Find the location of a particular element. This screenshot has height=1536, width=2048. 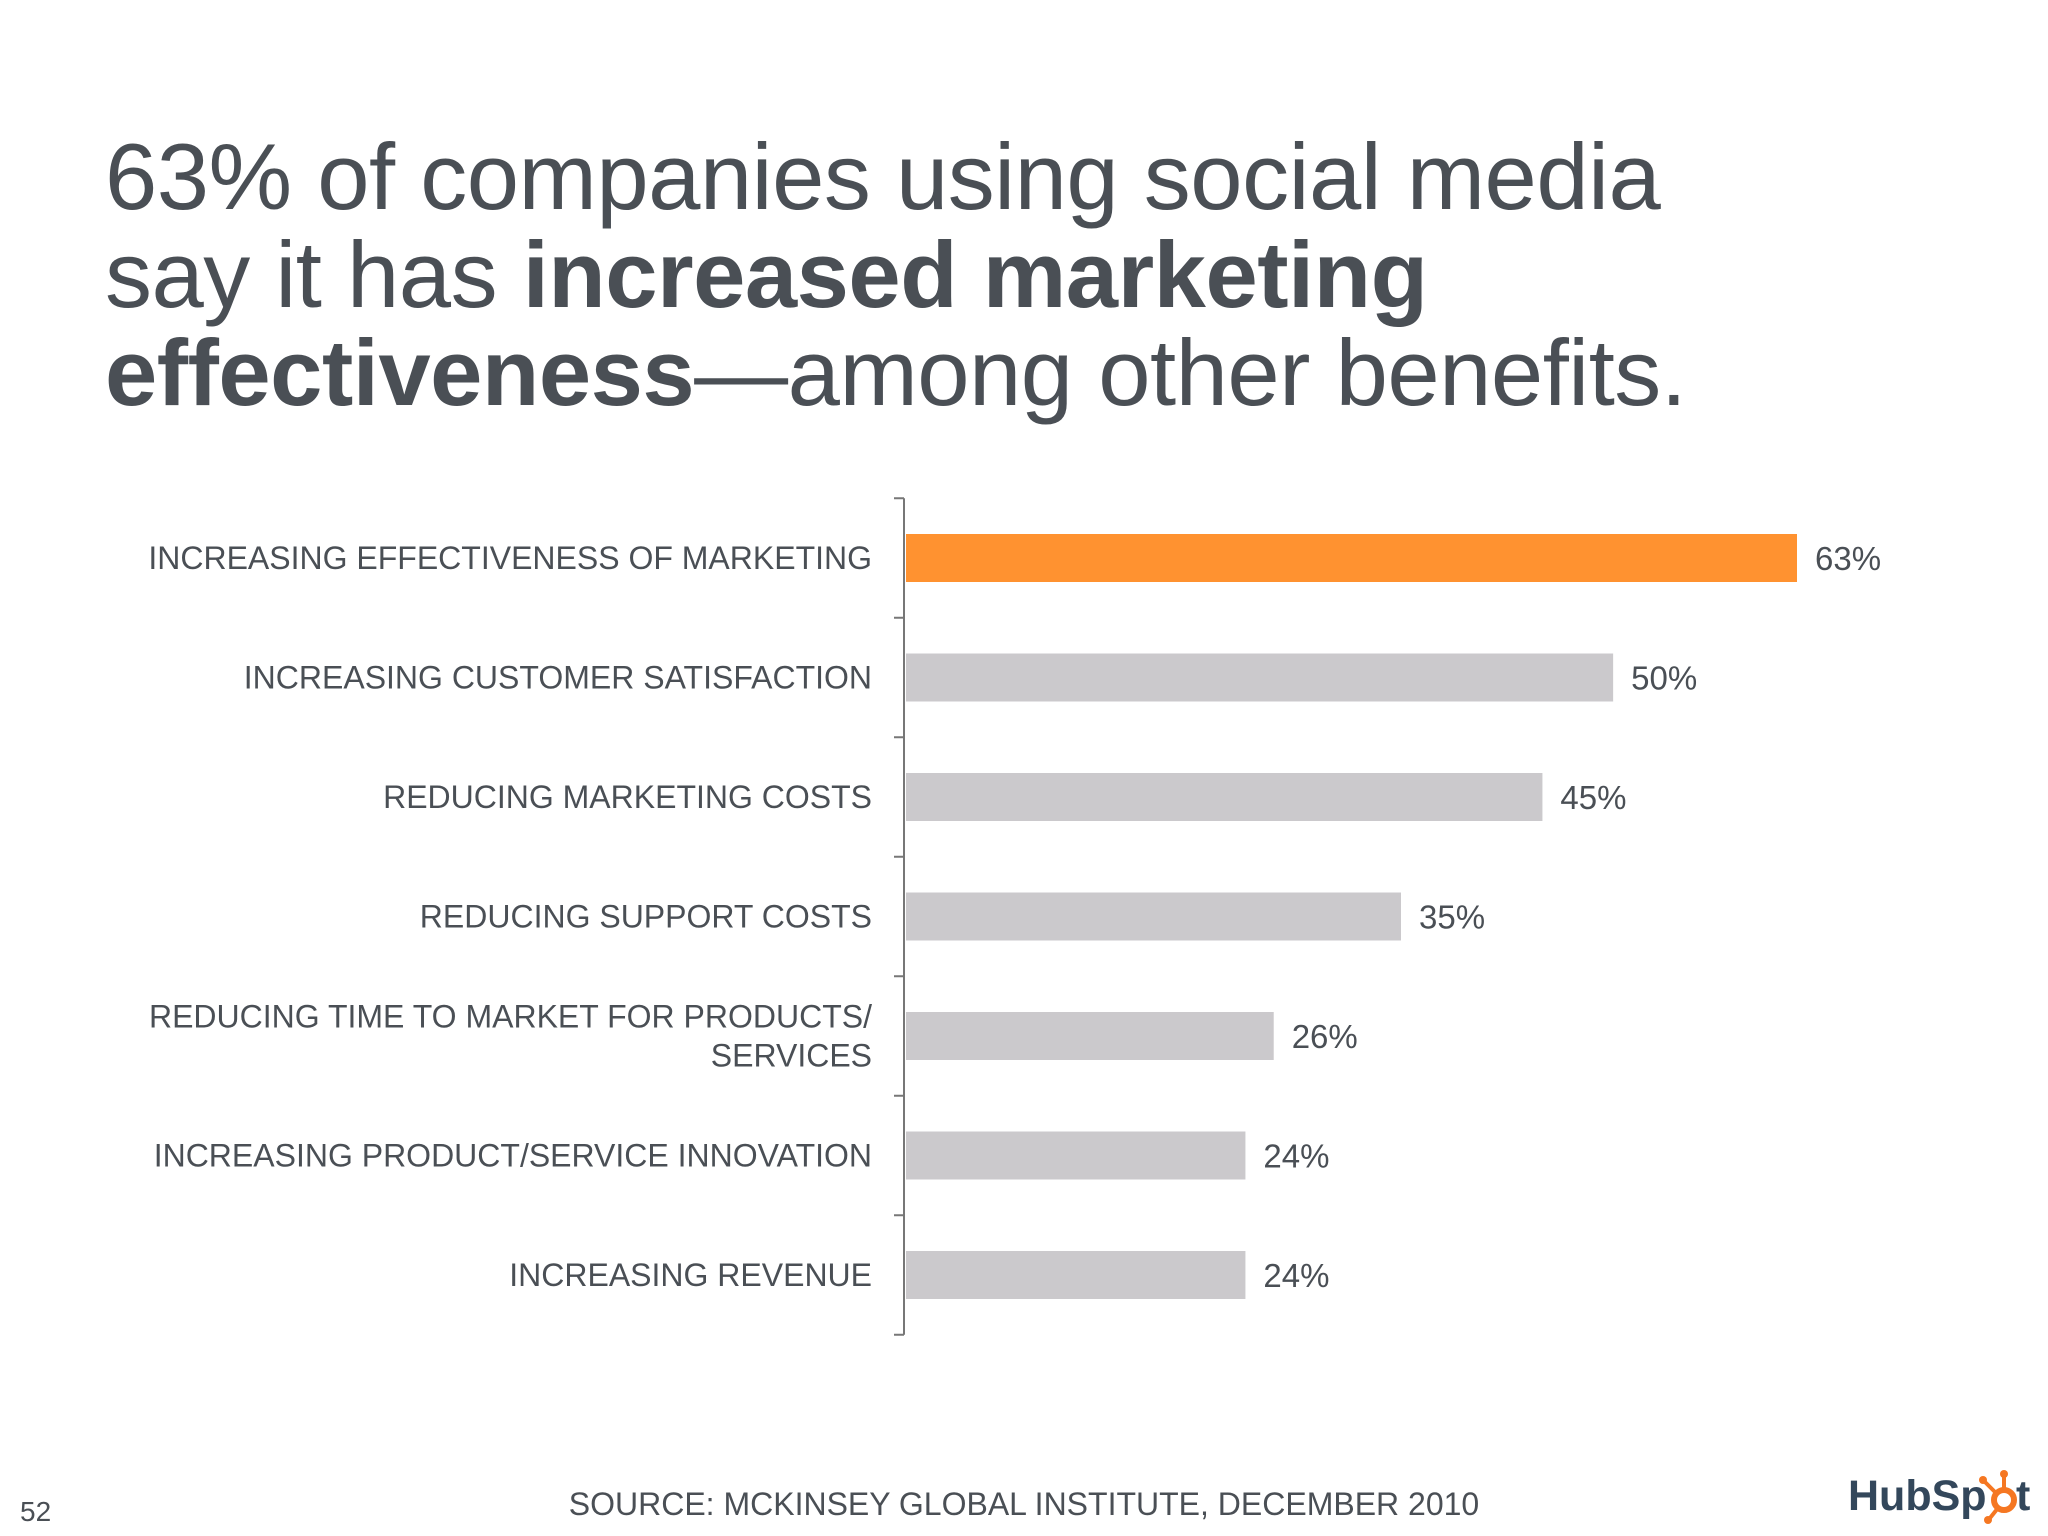

value-label-7: 24% is located at coordinates (1296, 1275).